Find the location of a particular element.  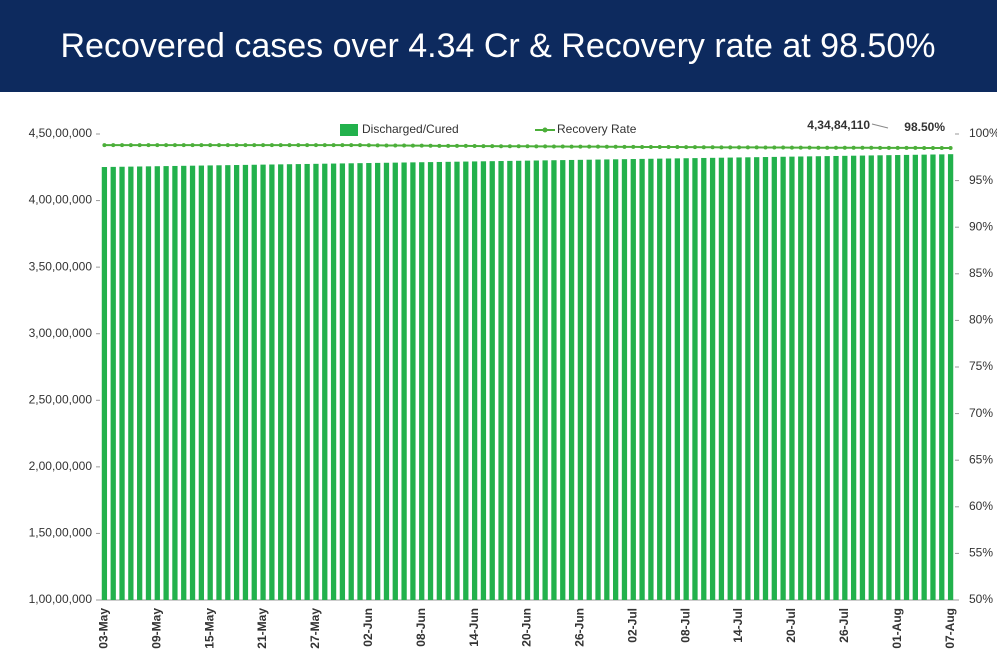

y-tick-label: 3,00,00,000 is located at coordinates (61, 333).